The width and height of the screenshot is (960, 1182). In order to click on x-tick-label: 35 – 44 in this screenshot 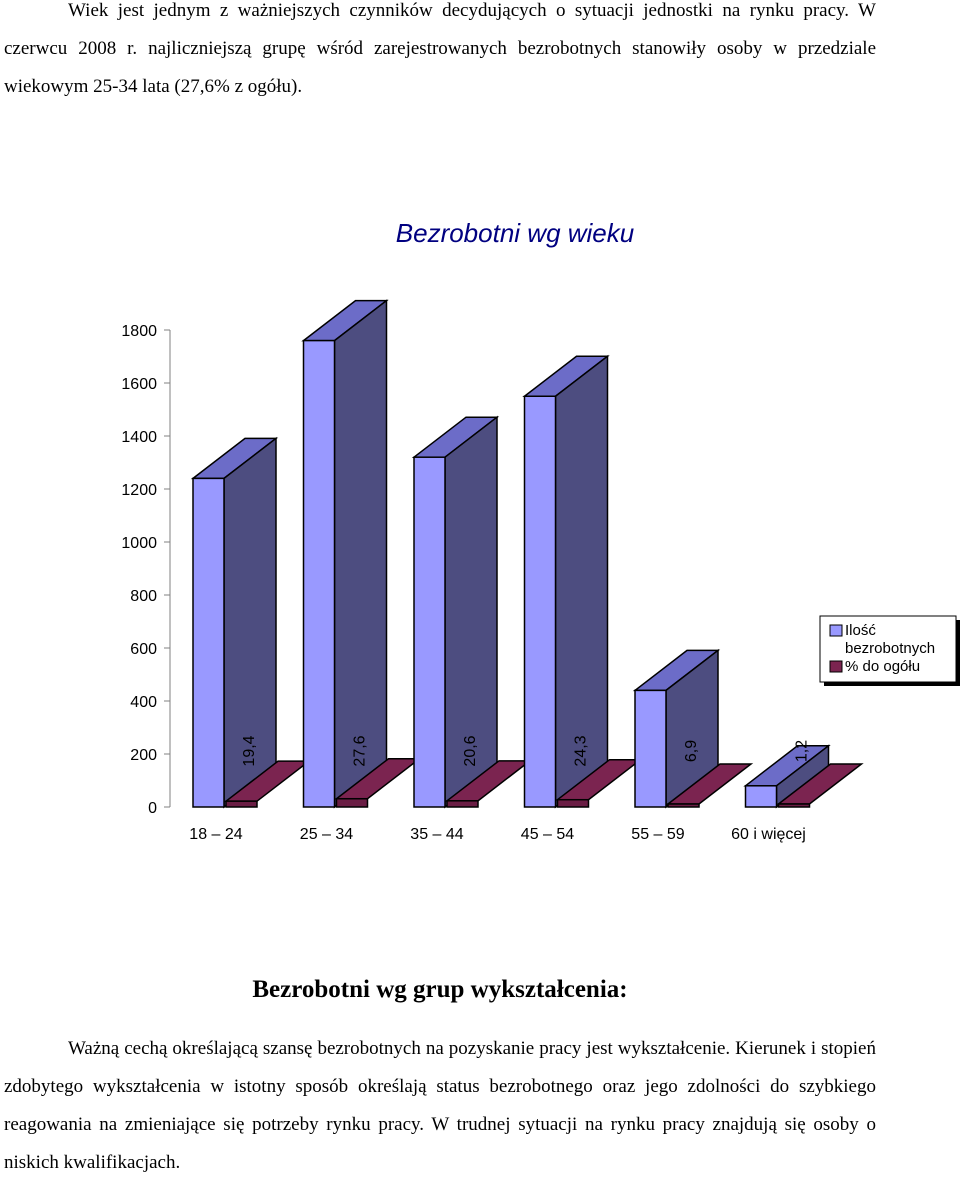, I will do `click(436, 834)`.